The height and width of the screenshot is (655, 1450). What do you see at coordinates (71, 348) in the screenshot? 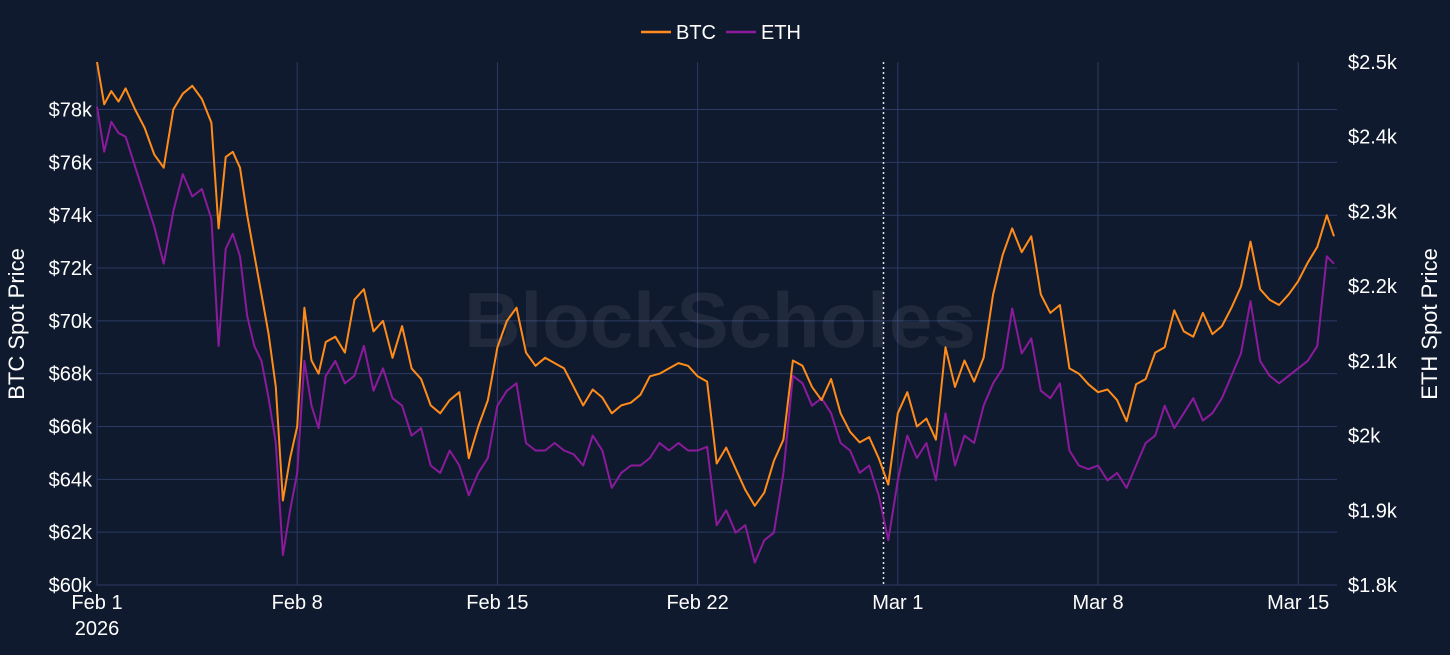
I see `left-axis: $60k $62k $64k $66k $68k $70k $72k $74k $76k $78k` at bounding box center [71, 348].